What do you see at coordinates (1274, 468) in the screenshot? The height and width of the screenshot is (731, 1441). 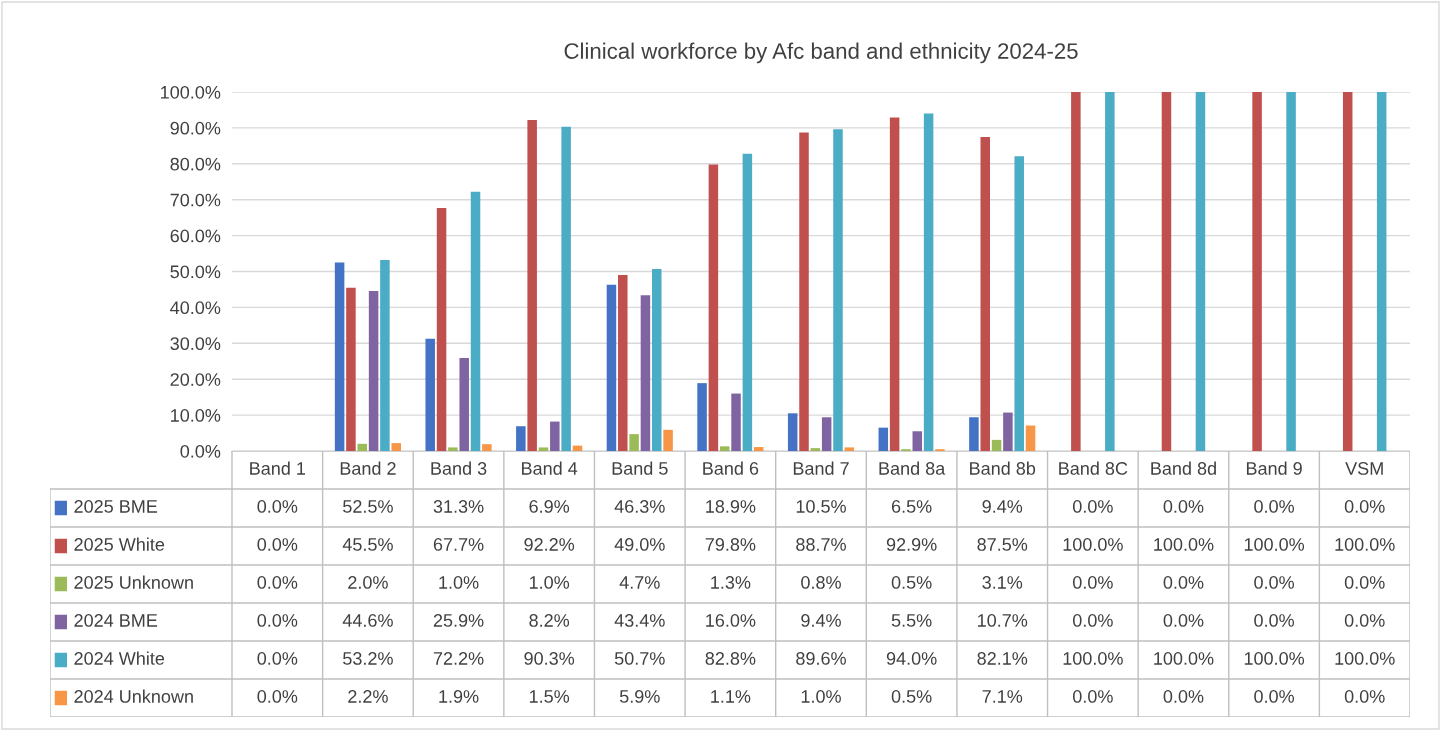 I see `x-tick-label: Band 9` at bounding box center [1274, 468].